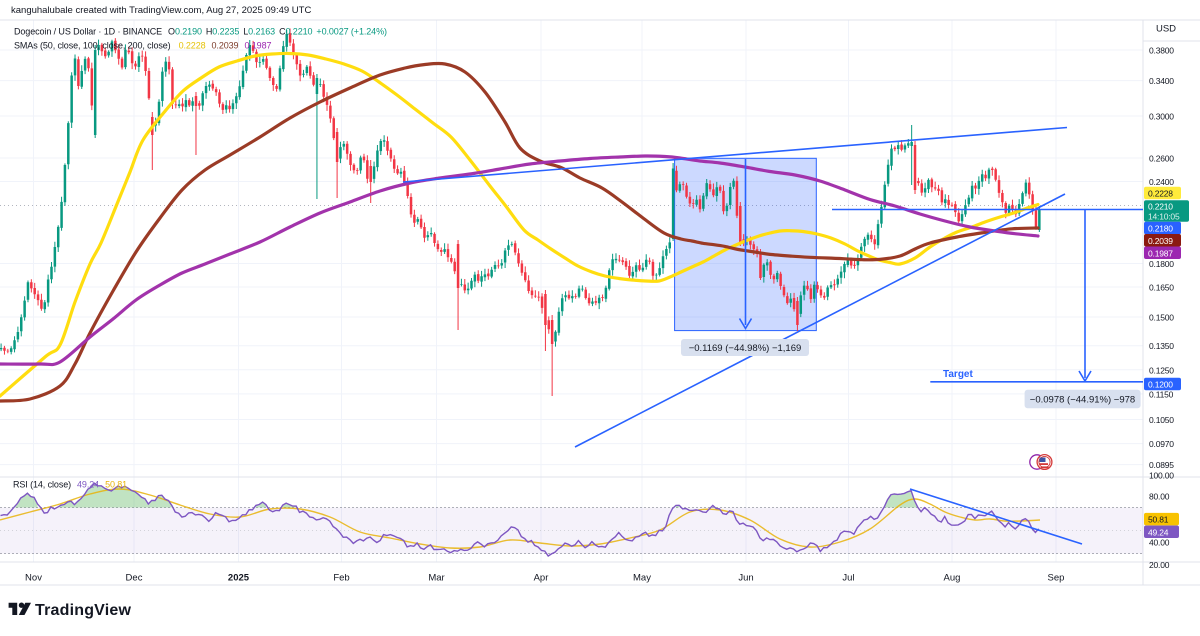  I want to click on svg-text: 0.1800, so click(1161, 264).